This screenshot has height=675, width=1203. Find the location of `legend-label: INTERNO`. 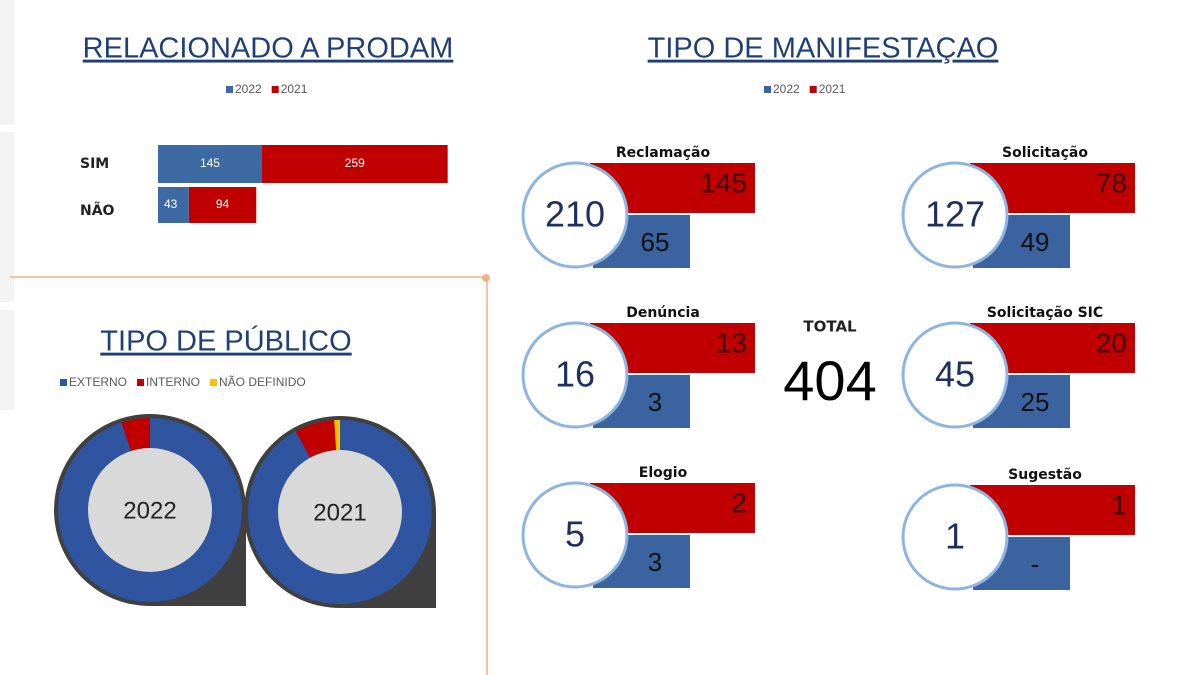

legend-label: INTERNO is located at coordinates (173, 382).